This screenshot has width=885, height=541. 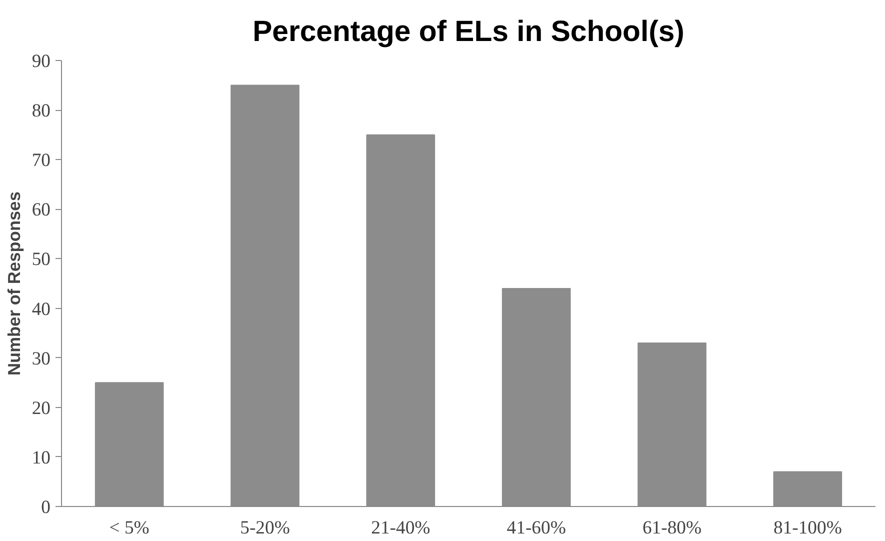 I want to click on x-tick-label: < 5%, so click(x=129, y=528).